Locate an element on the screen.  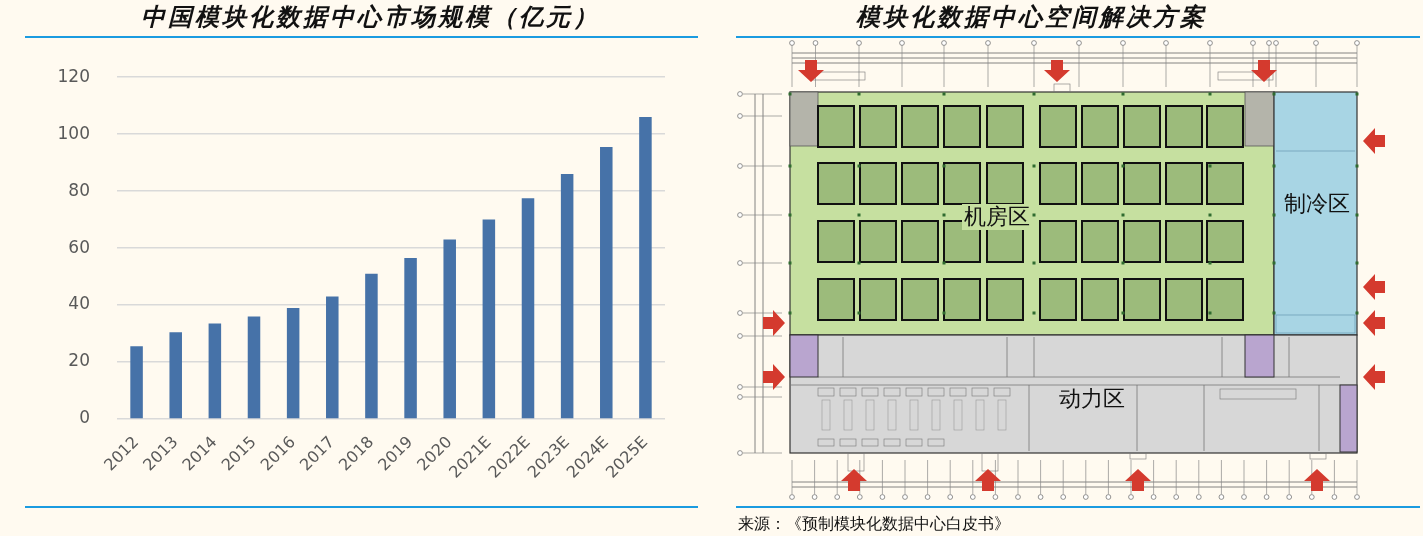
y-tick-label: 100 is located at coordinates (73, 132).